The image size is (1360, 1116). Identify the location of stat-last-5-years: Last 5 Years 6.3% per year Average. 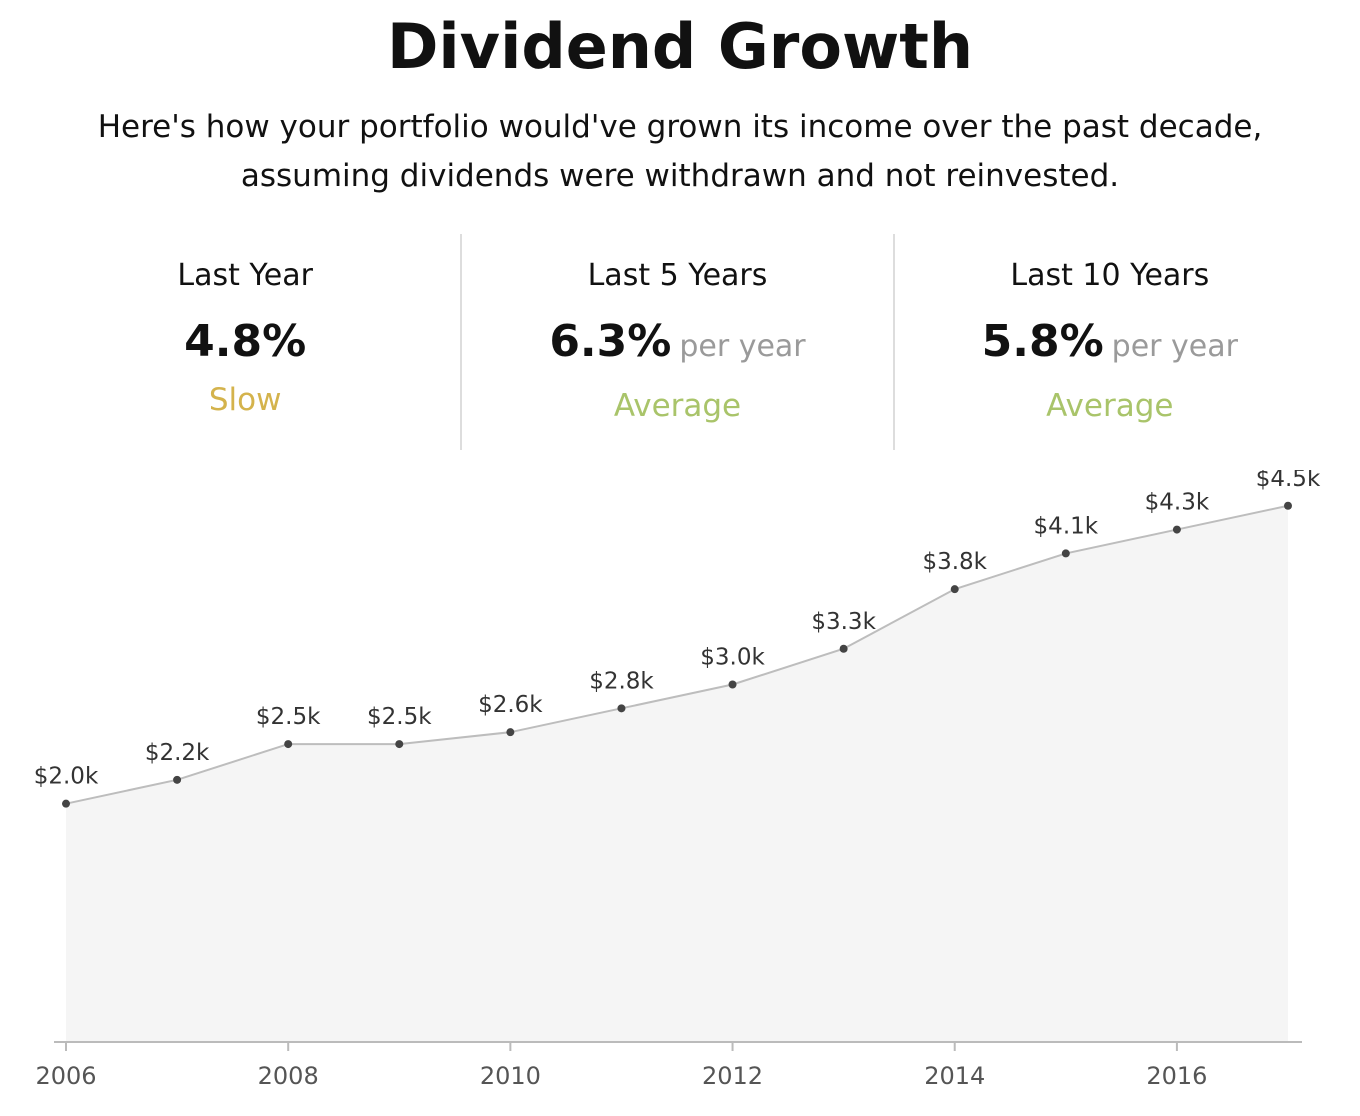
(676, 342).